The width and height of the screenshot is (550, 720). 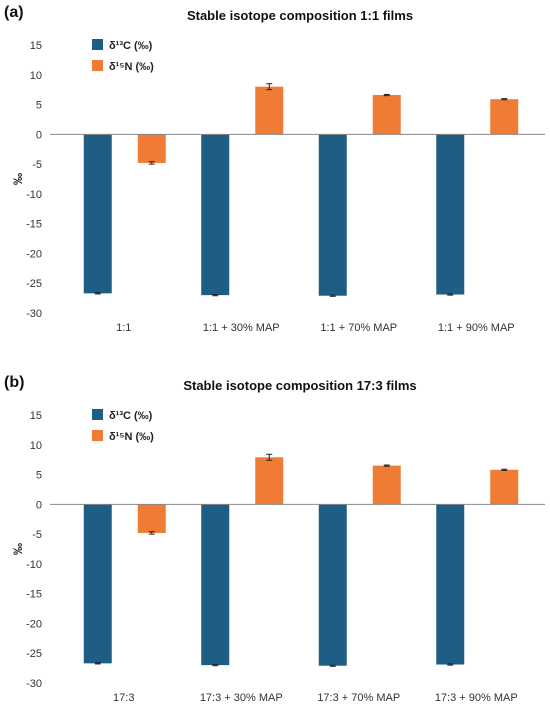 What do you see at coordinates (36, 446) in the screenshot?
I see `y-tick-label-b-1: 10` at bounding box center [36, 446].